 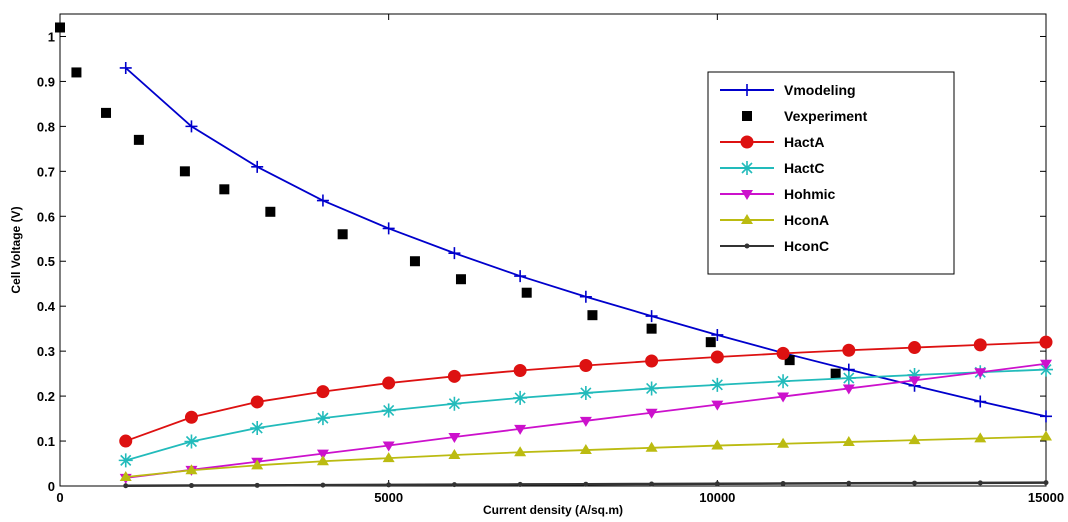 What do you see at coordinates (772, 168) in the screenshot?
I see `legend-entry-hactc: HactC` at bounding box center [772, 168].